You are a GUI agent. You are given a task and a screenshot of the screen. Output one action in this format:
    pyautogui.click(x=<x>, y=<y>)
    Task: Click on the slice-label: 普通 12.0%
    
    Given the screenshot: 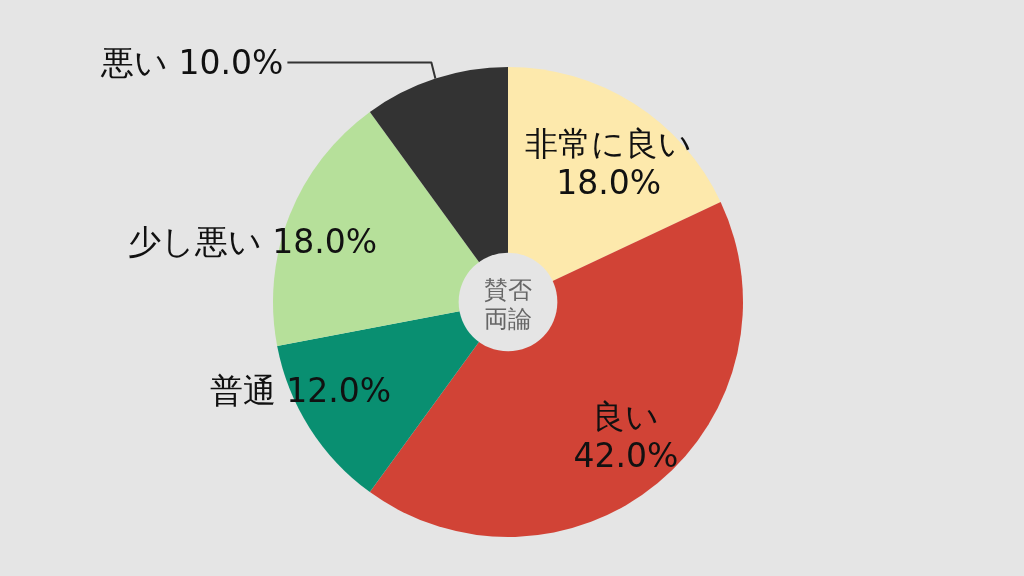 What is the action you would take?
    pyautogui.click(x=300, y=391)
    